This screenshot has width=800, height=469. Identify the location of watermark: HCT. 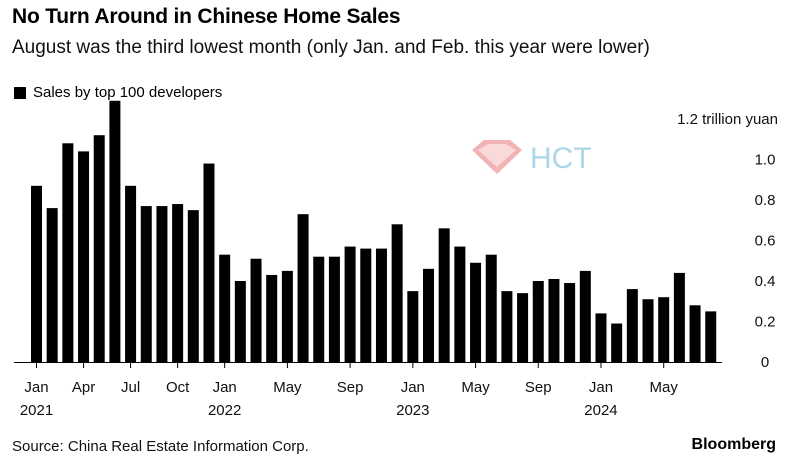
(545, 160).